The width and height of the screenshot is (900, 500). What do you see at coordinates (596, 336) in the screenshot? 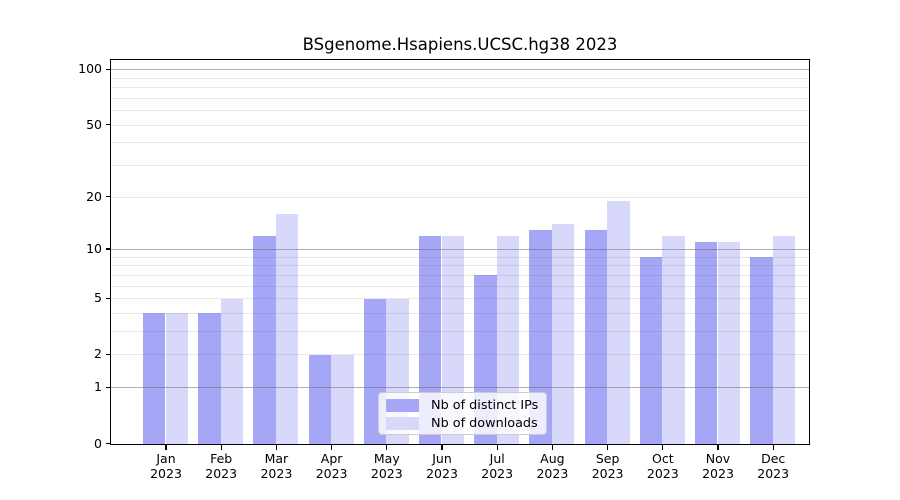
I see `bar-distinct-ips-sep` at bounding box center [596, 336].